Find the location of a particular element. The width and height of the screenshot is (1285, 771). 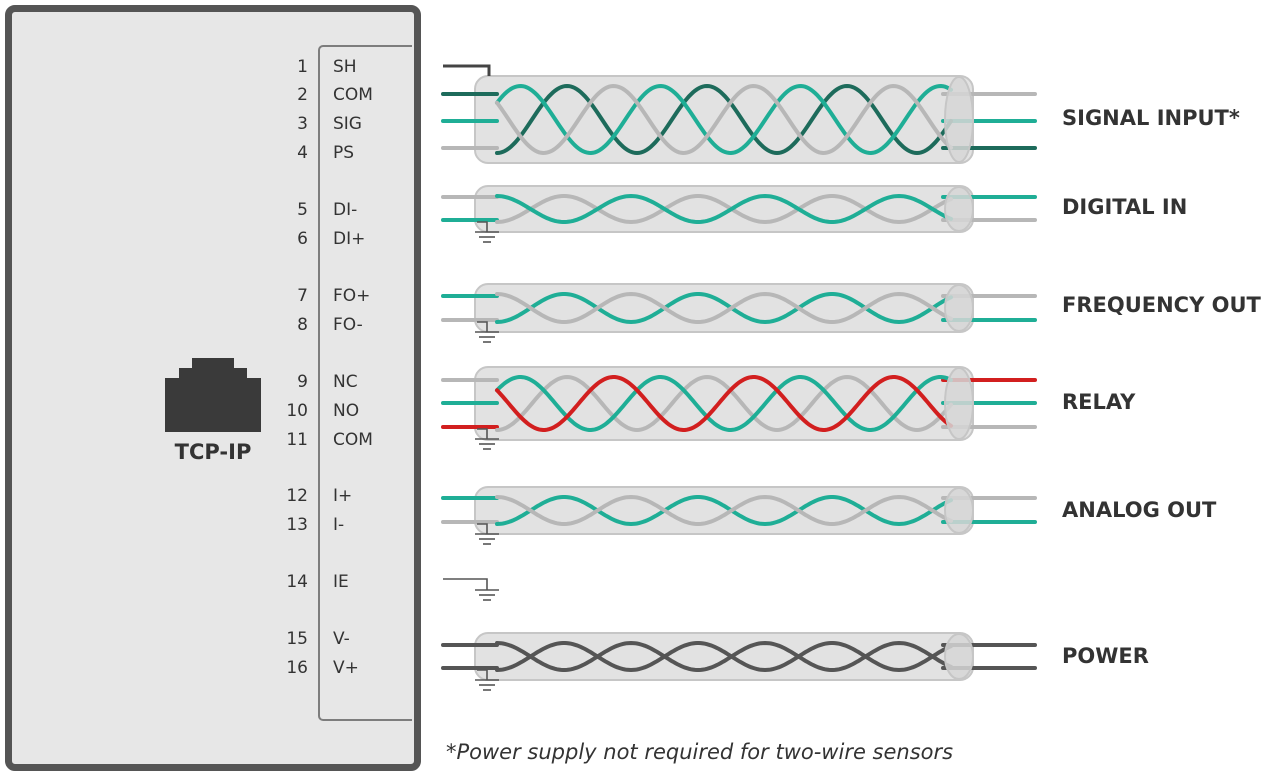

terminal-name: I+ is located at coordinates (343, 496).